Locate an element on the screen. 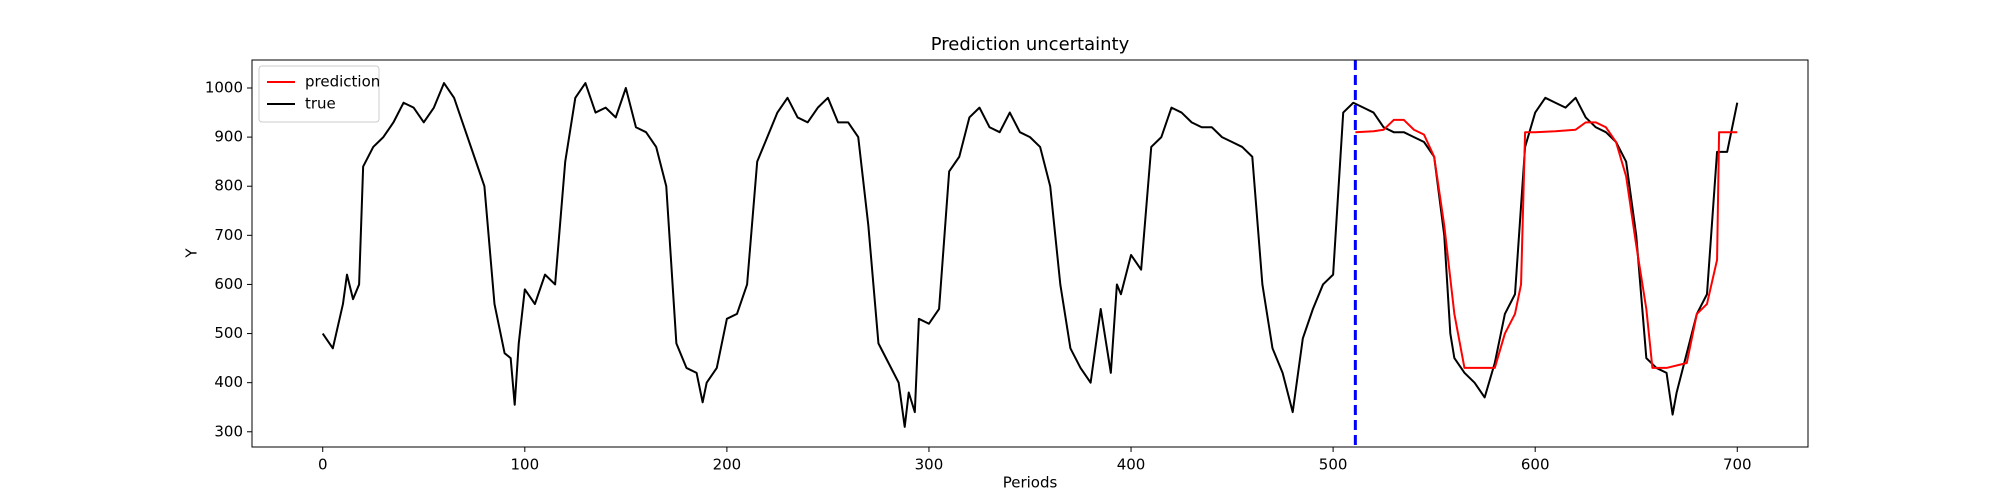  legend-label: prediction is located at coordinates (342, 82).